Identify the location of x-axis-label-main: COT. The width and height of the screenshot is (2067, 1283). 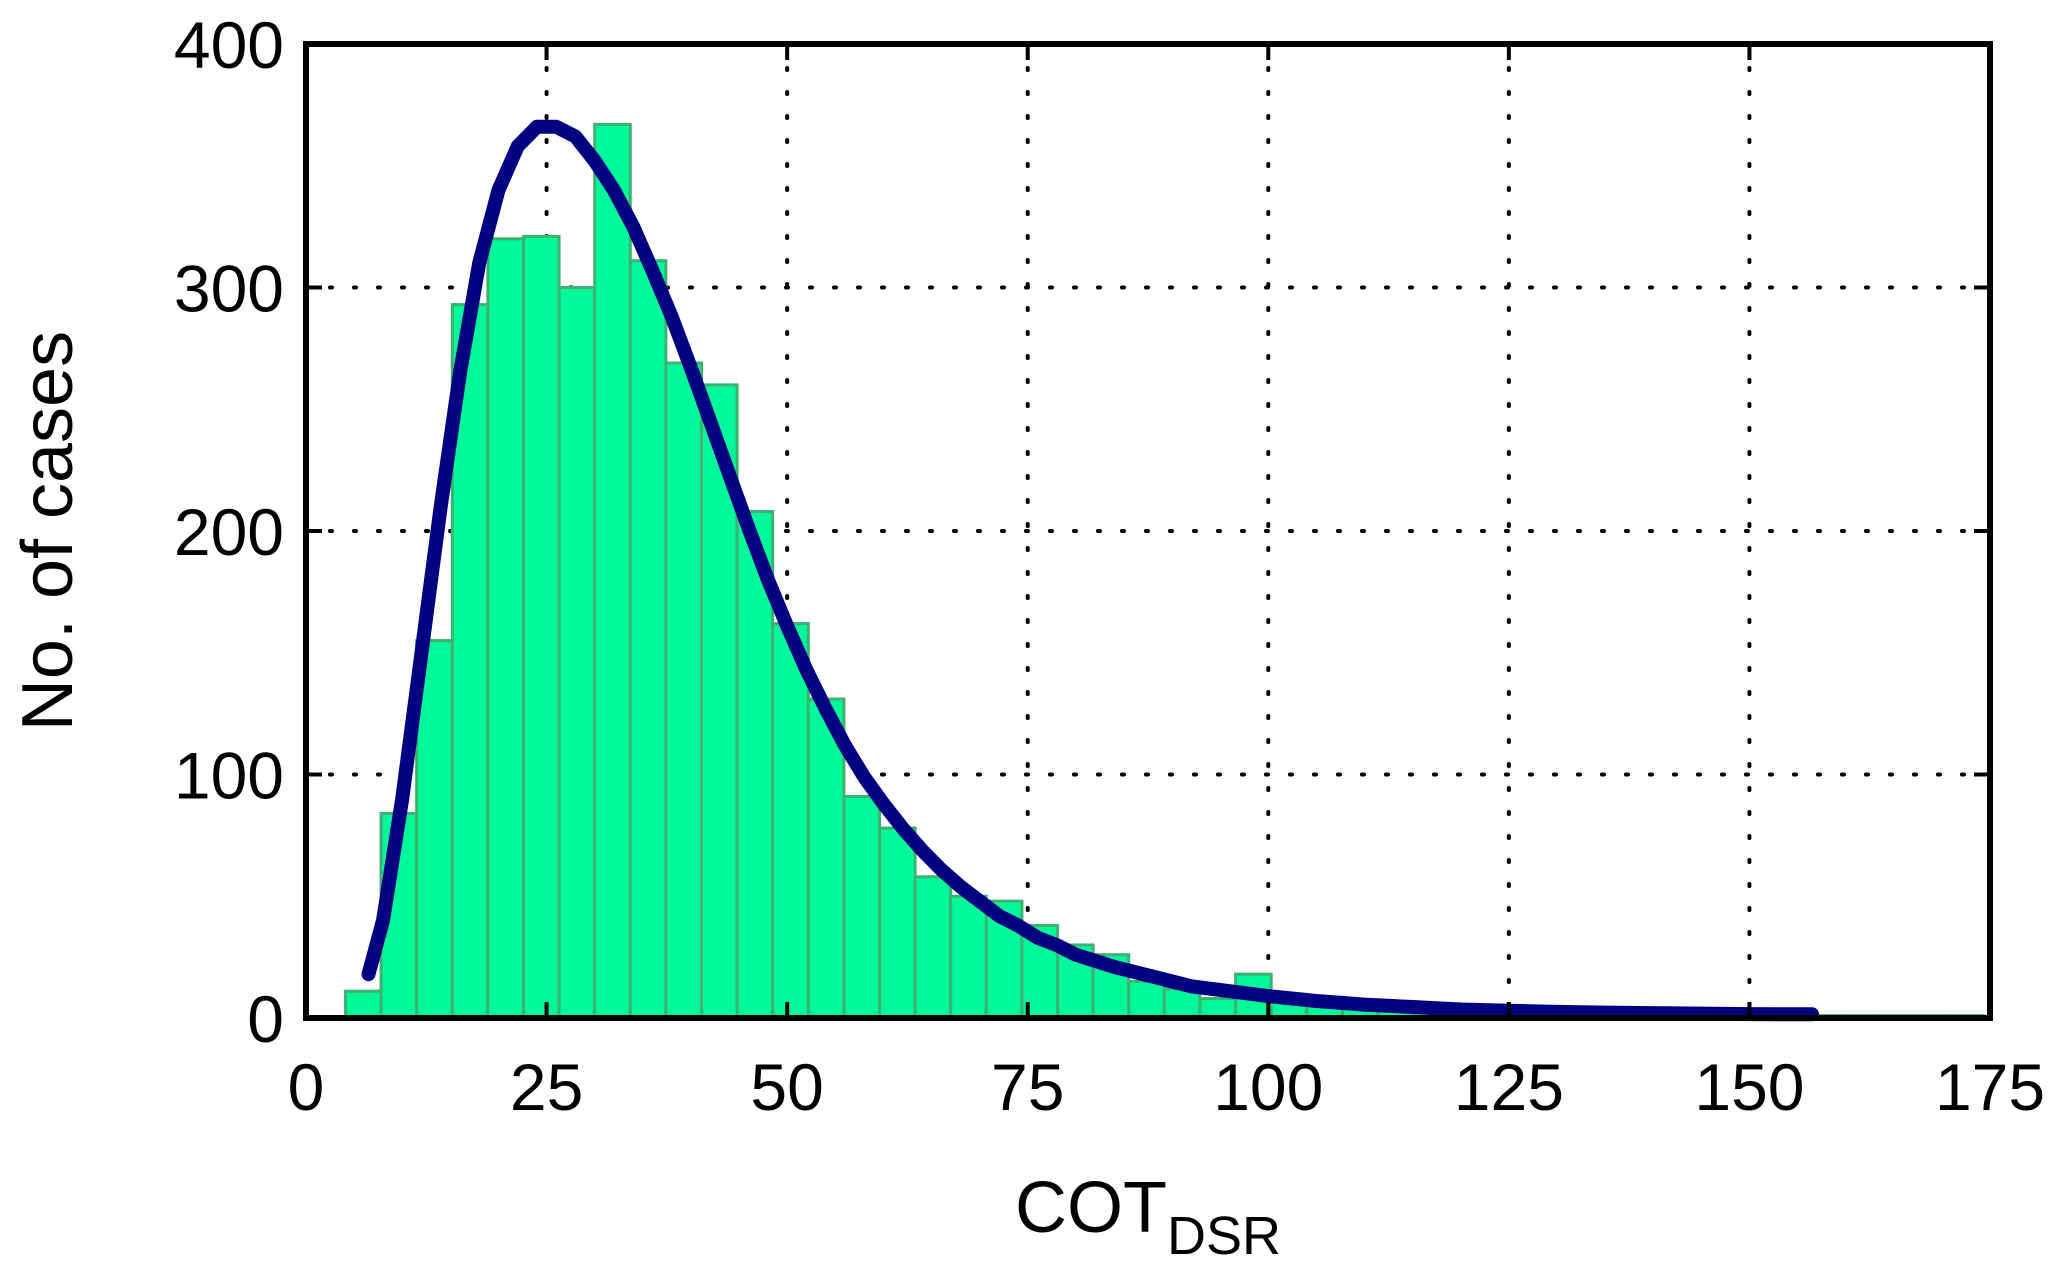
(1091, 1208).